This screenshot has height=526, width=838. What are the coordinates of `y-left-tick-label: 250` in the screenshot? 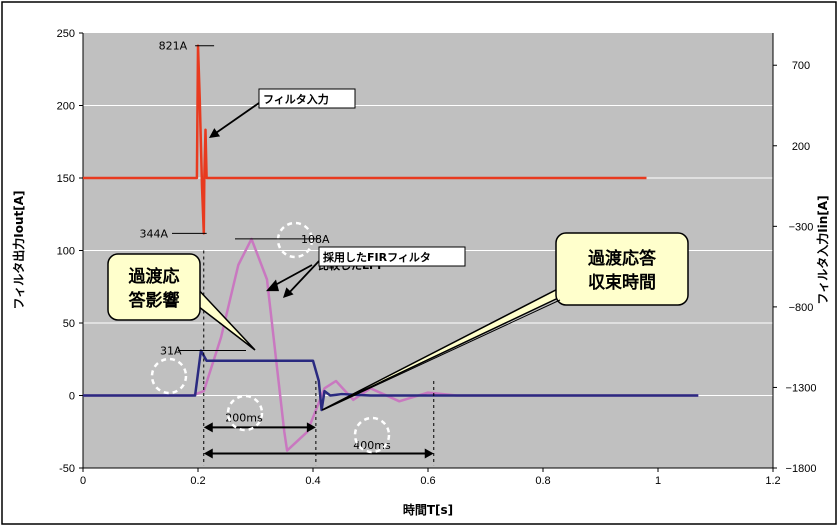 It's located at (66, 34).